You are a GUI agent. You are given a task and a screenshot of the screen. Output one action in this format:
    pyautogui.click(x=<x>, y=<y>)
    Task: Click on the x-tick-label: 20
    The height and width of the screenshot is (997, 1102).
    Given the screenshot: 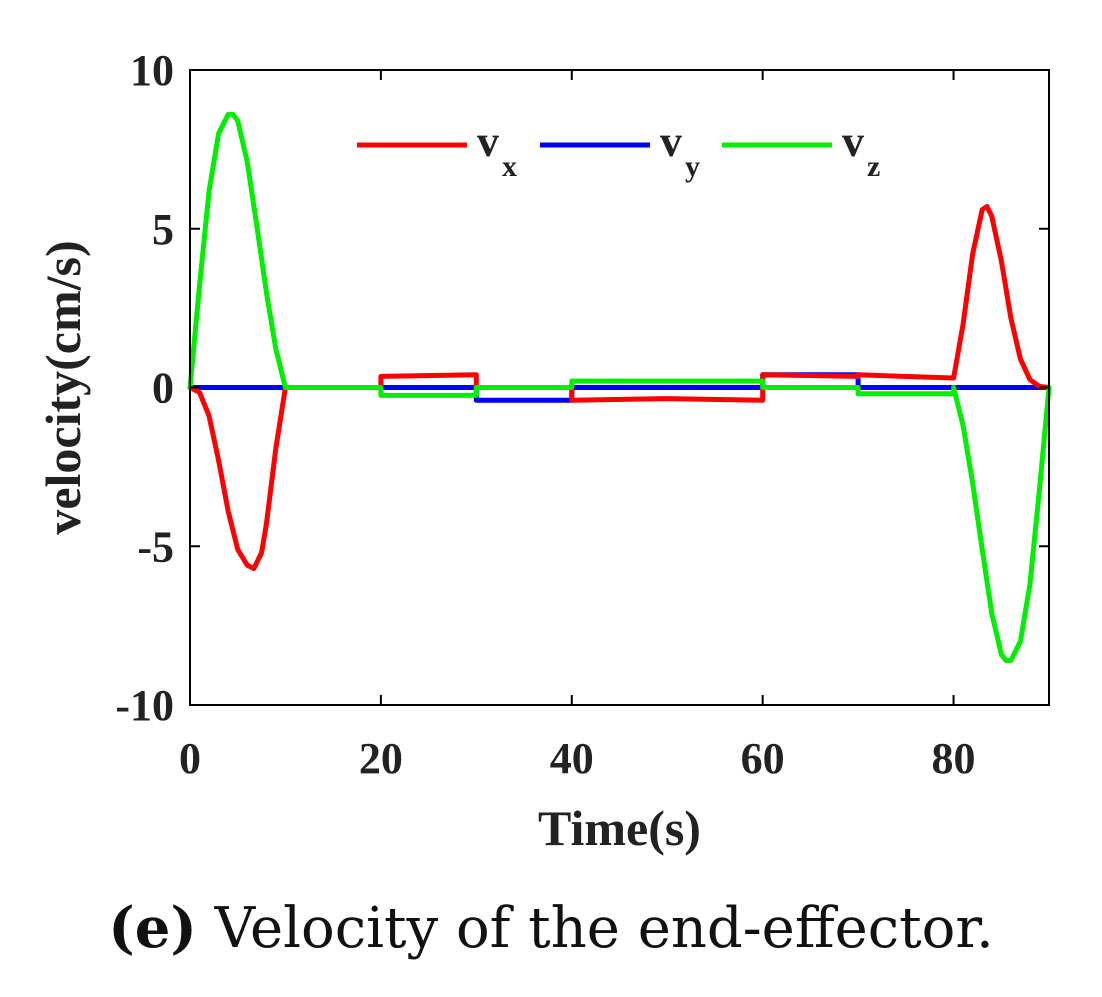 What is the action you would take?
    pyautogui.click(x=381, y=758)
    